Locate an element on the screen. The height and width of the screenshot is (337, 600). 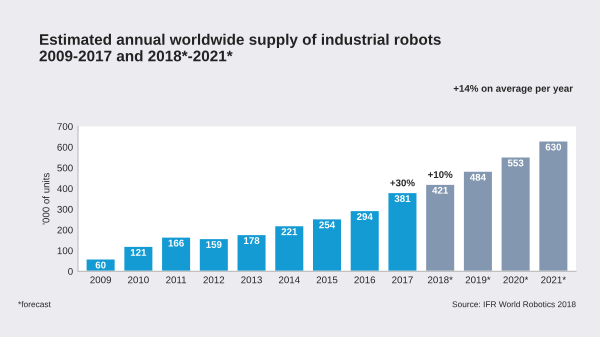
x-tick-label: 2013 is located at coordinates (251, 280).